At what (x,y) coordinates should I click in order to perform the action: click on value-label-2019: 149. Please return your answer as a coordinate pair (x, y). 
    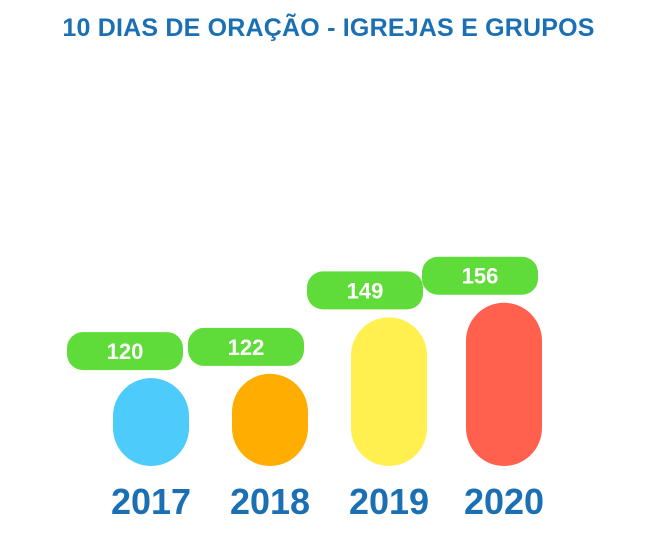
    Looking at the image, I should click on (365, 290).